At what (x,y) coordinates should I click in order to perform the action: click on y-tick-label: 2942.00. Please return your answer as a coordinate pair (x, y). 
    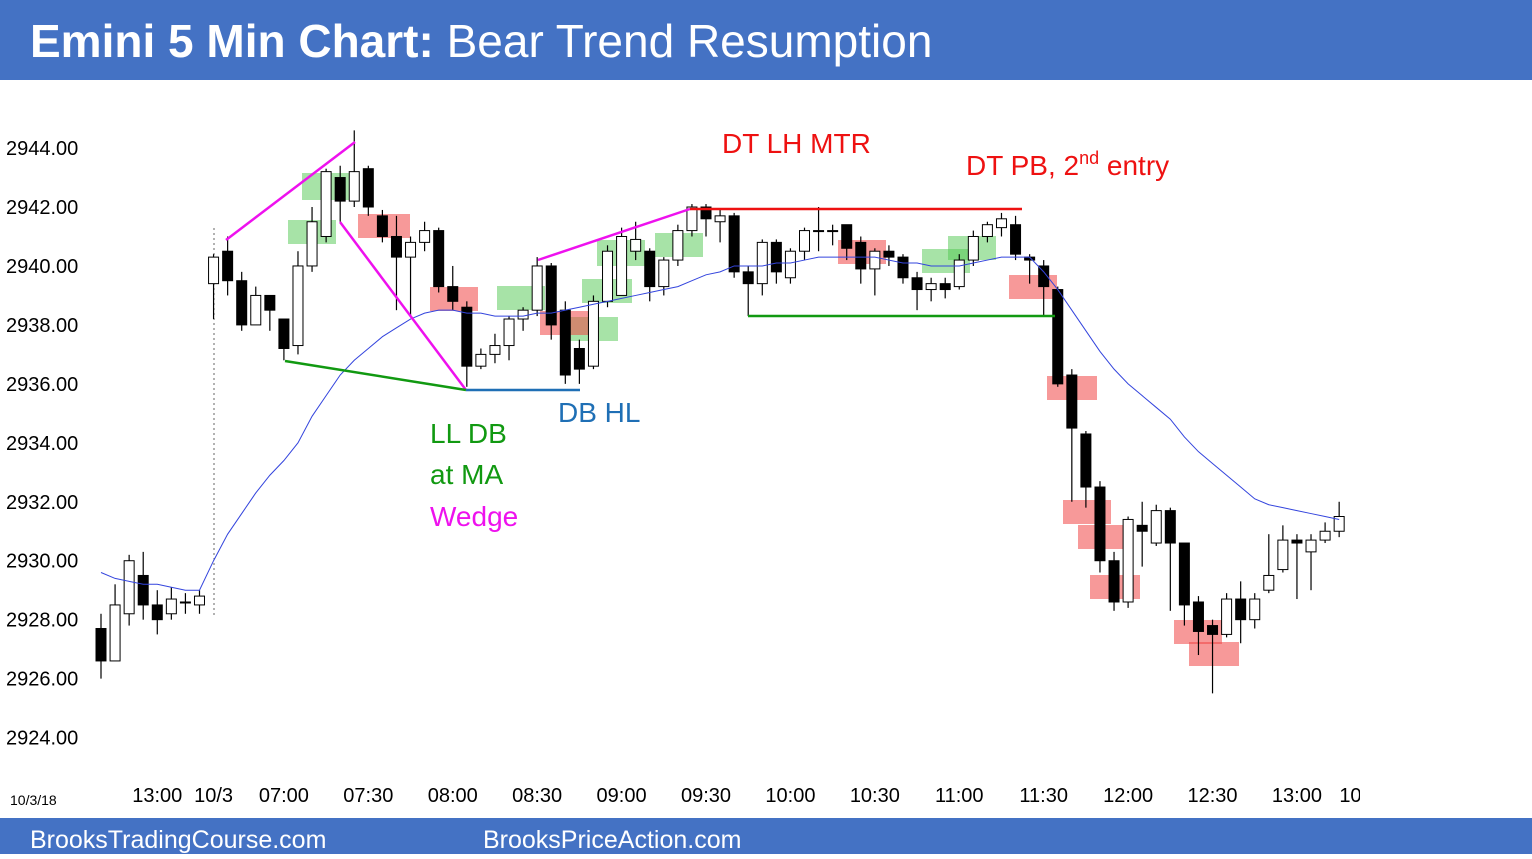
    Looking at the image, I should click on (42, 208).